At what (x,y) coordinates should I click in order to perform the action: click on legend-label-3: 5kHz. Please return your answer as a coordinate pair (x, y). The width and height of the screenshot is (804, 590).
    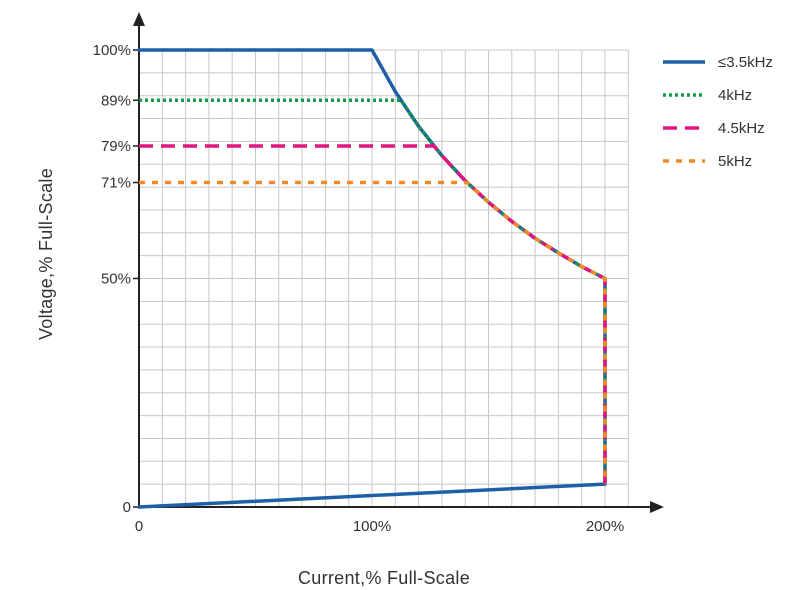
    Looking at the image, I should click on (735, 161).